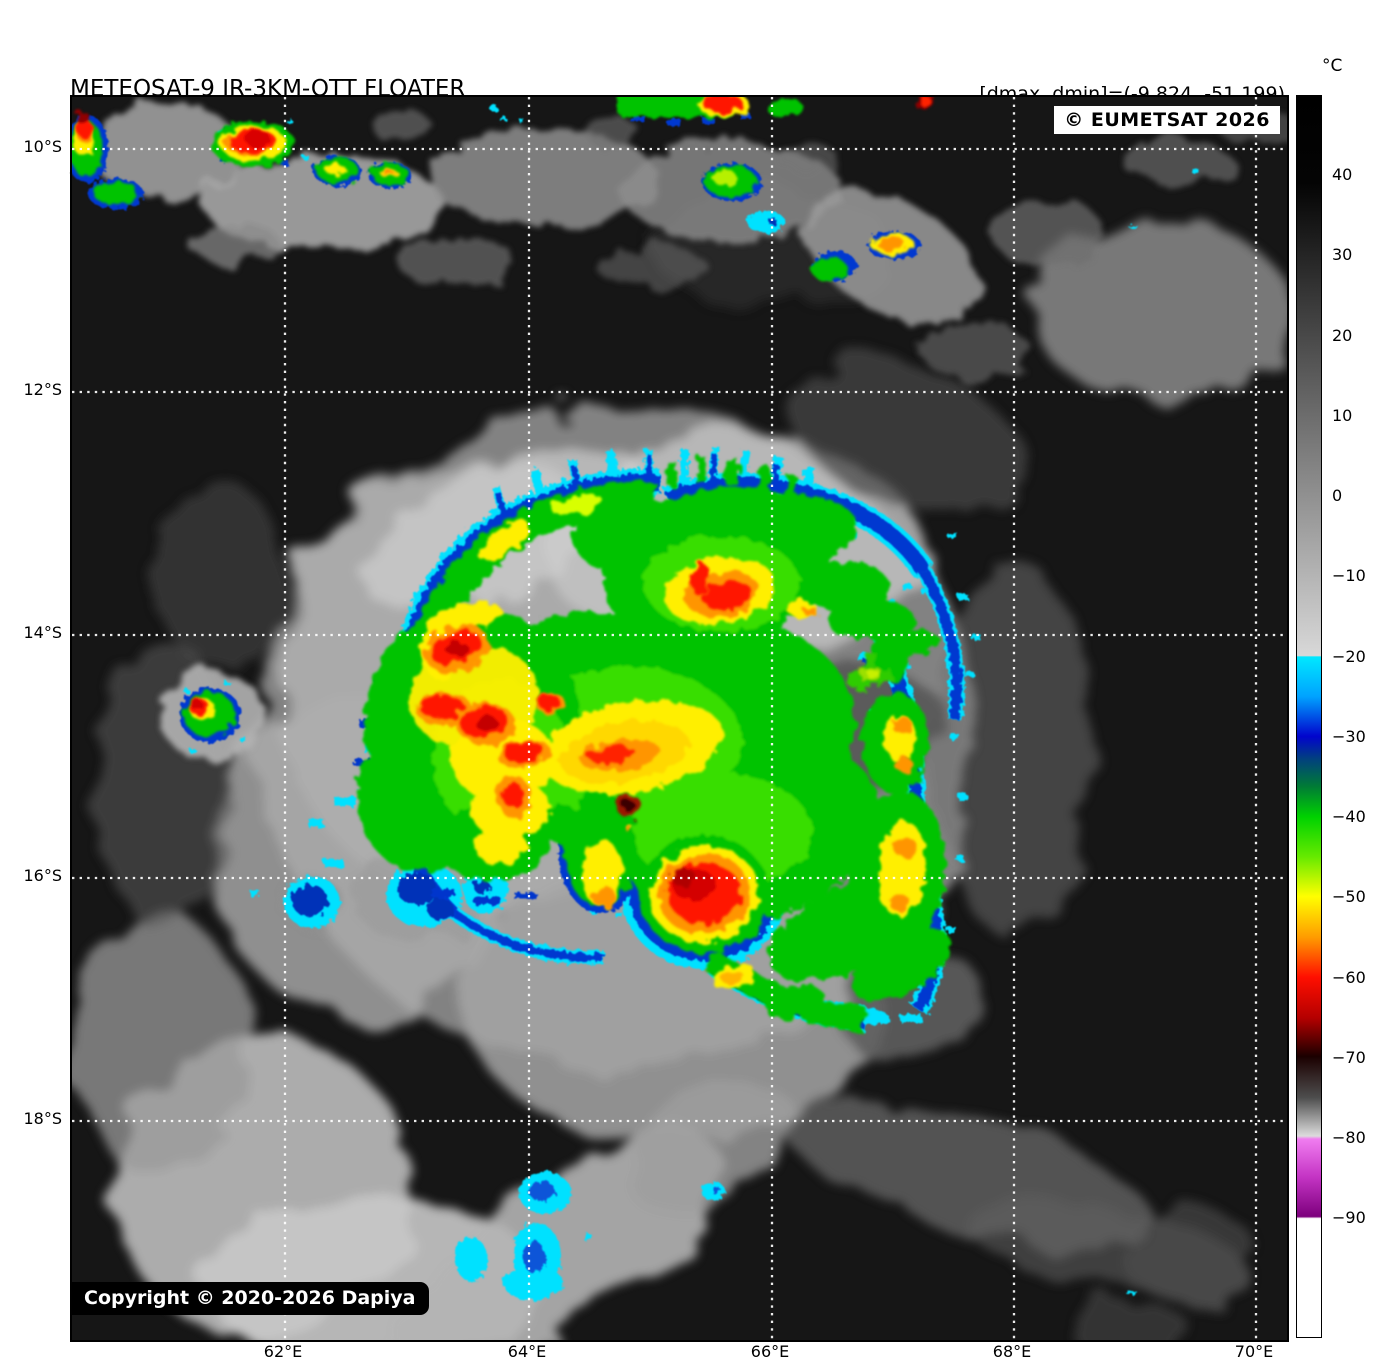 This screenshot has width=1388, height=1363. Describe the element at coordinates (1349, 896) in the screenshot. I see `cbar-tick-m50: −50` at that location.